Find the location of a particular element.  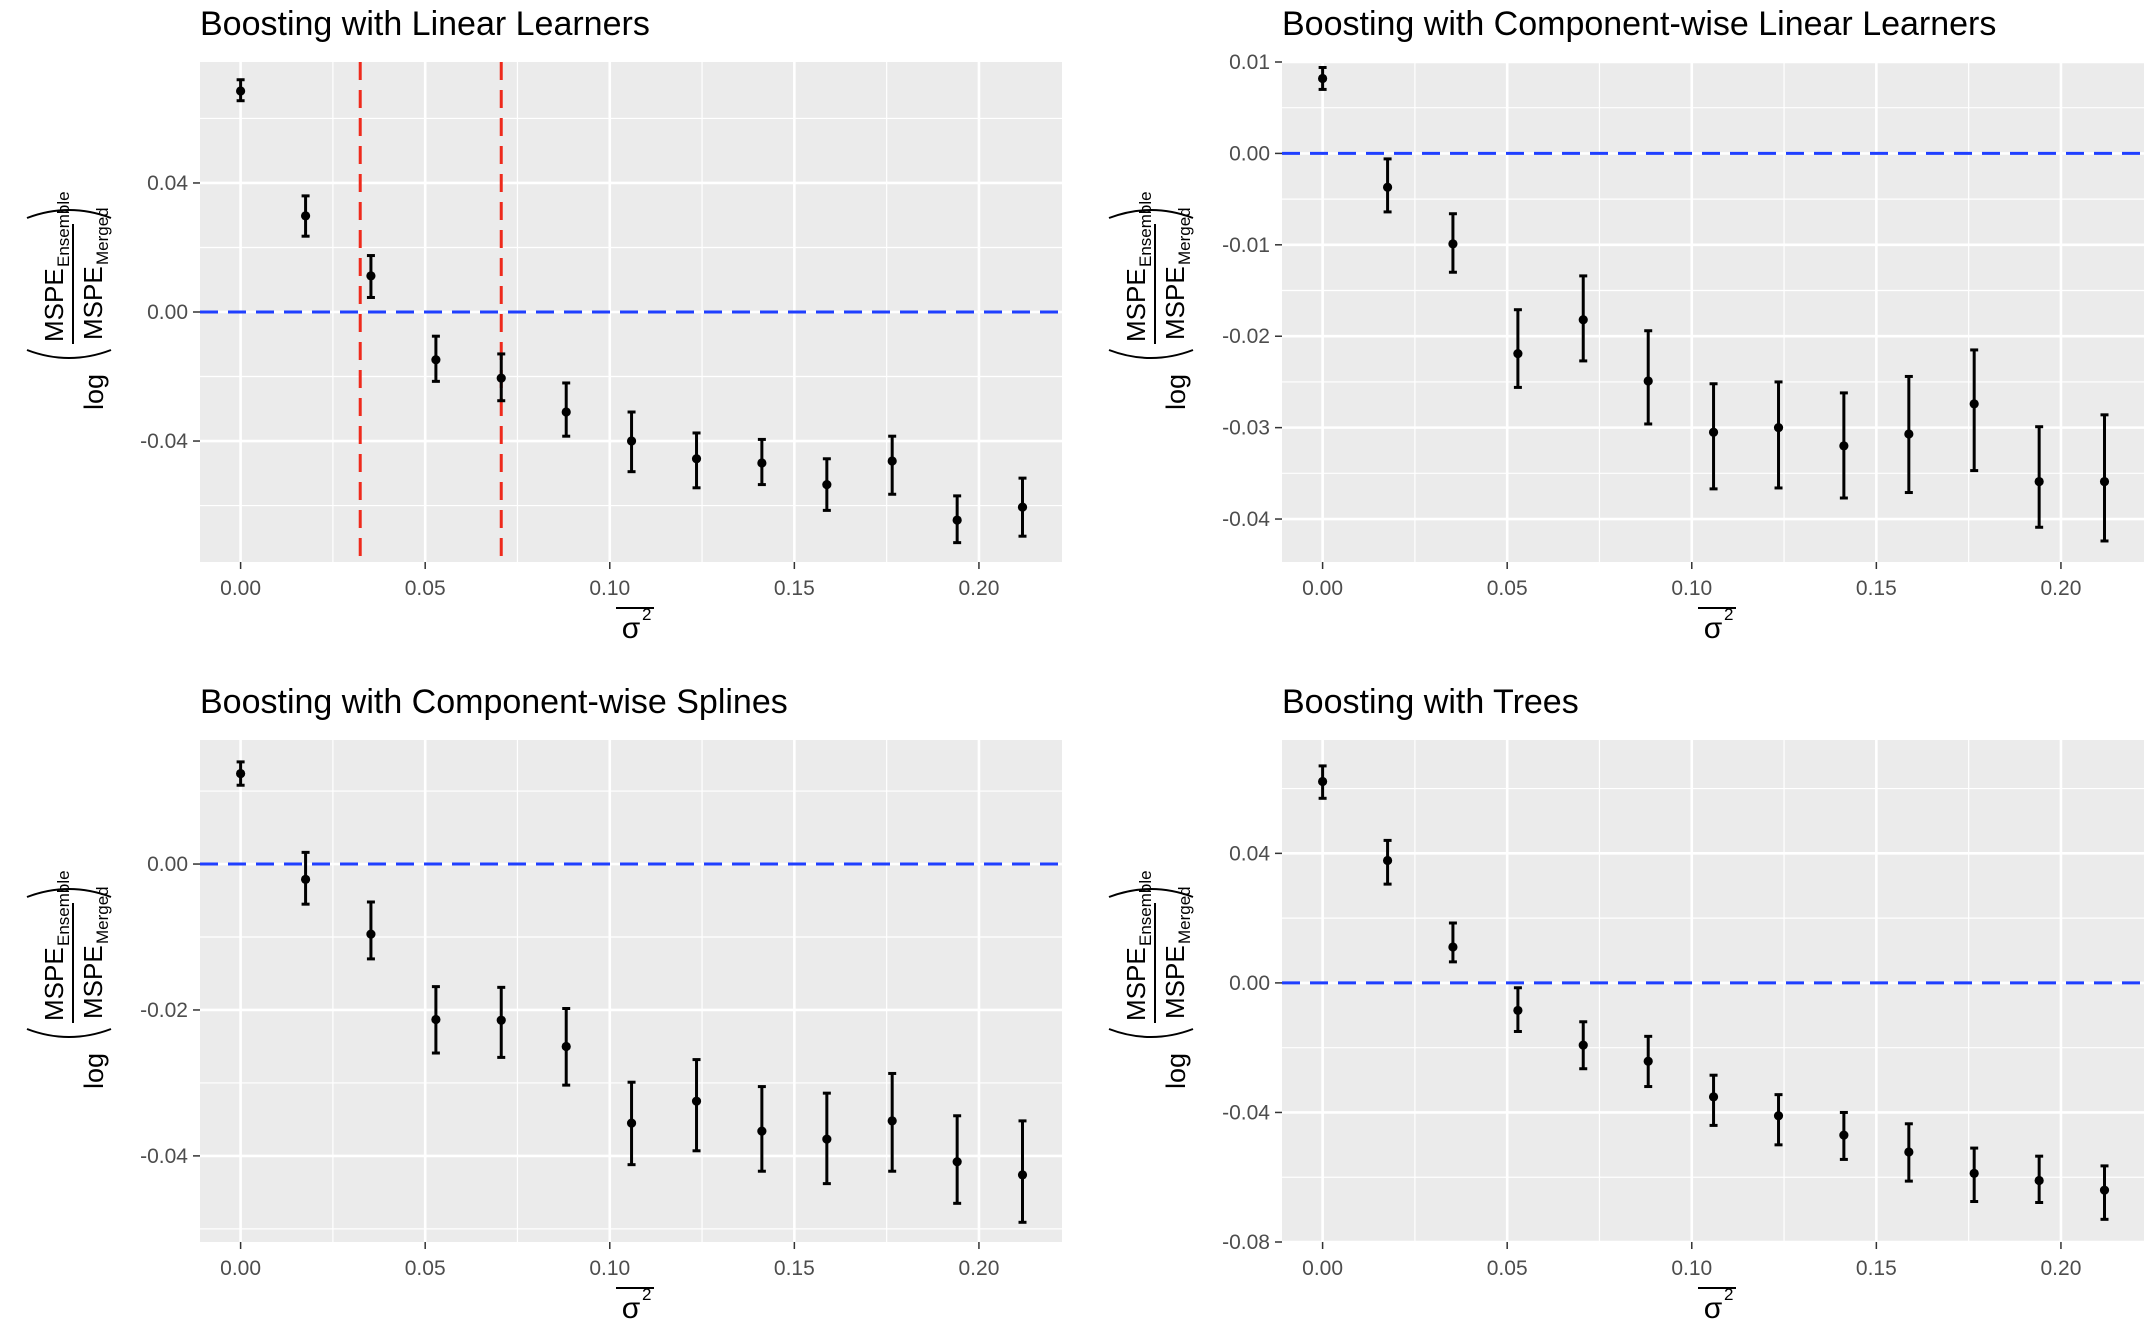

y-tick-label: -0.03 is located at coordinates (1246, 428).